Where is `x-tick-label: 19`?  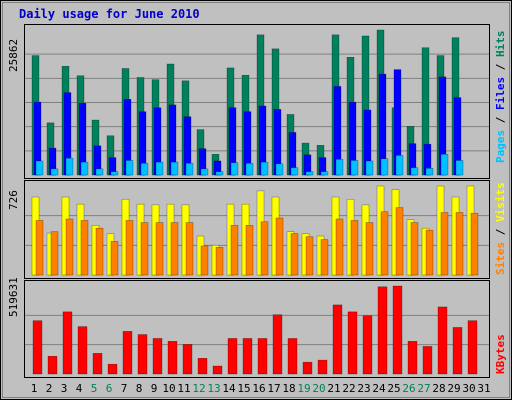 x-tick-label: 19 is located at coordinates (303, 388).